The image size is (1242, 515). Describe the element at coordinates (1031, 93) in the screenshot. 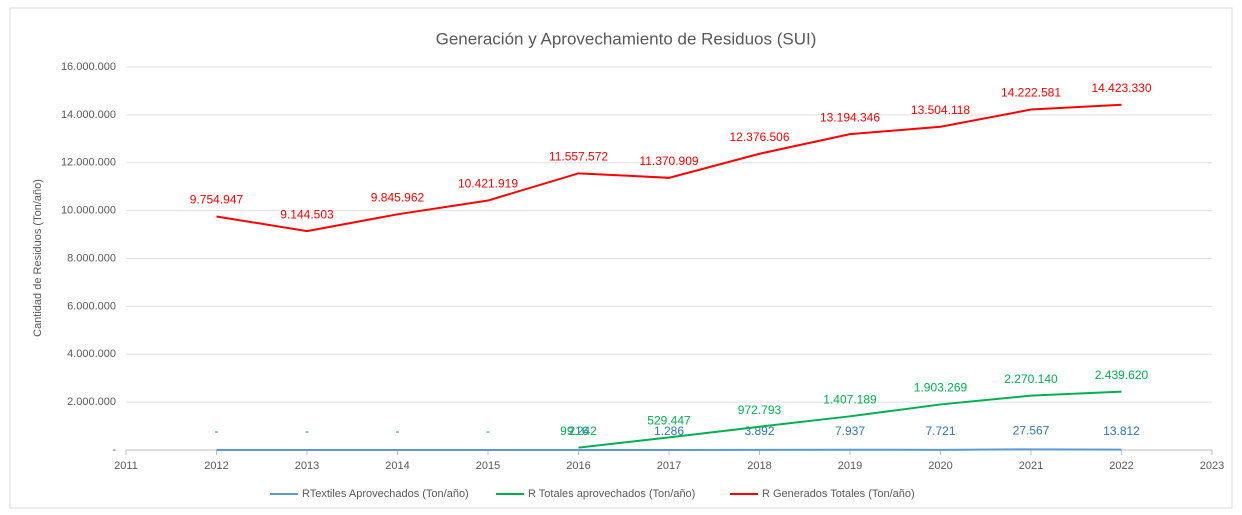

I see `data-label: 14.222.581` at that location.